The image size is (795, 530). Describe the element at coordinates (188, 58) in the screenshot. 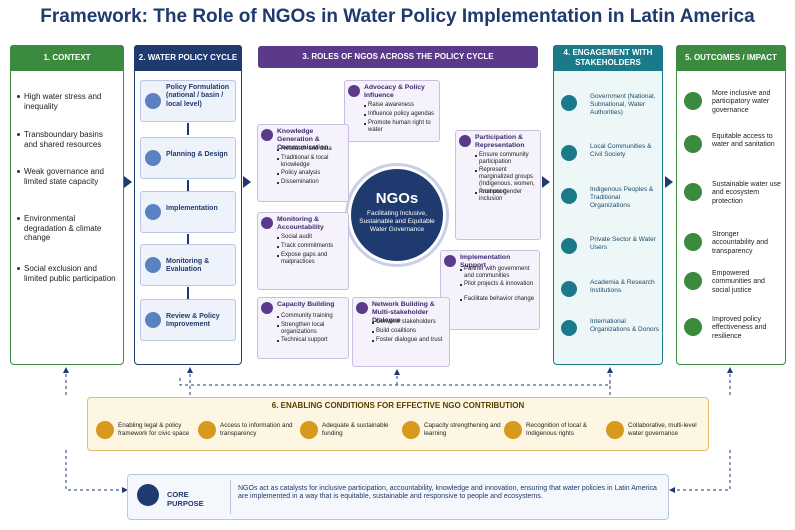

I see `cycle-heading: 2. WATER POLICY CYCLE` at that location.